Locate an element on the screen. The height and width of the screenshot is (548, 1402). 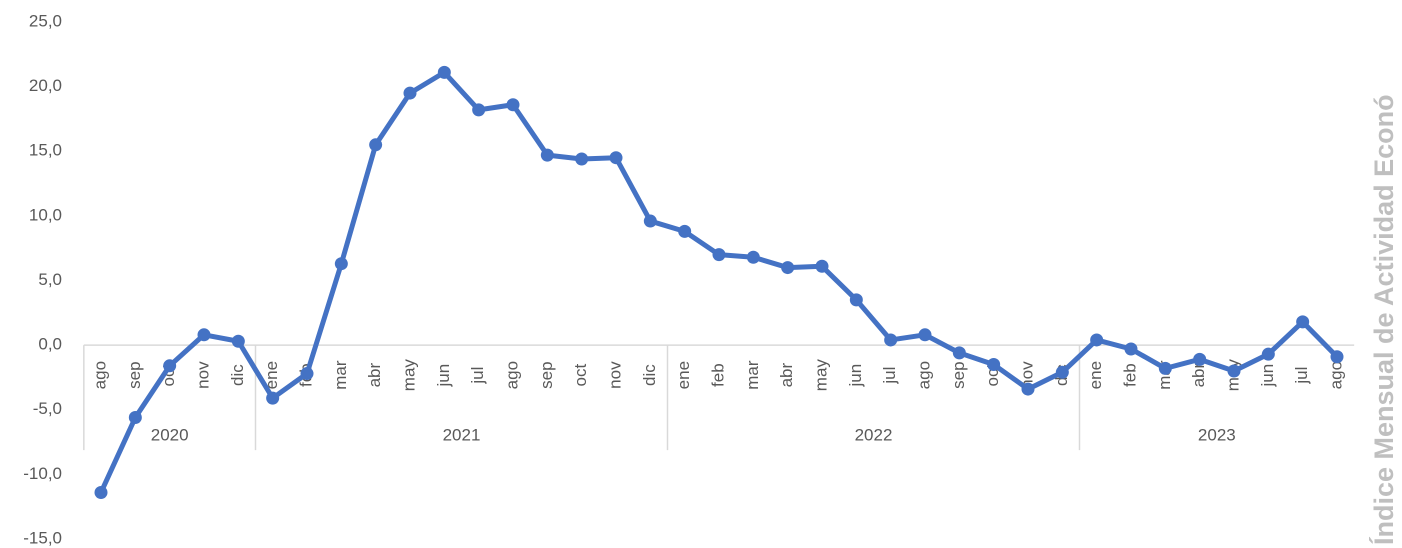
y-tick-label: 0,0 is located at coordinates (50, 344).